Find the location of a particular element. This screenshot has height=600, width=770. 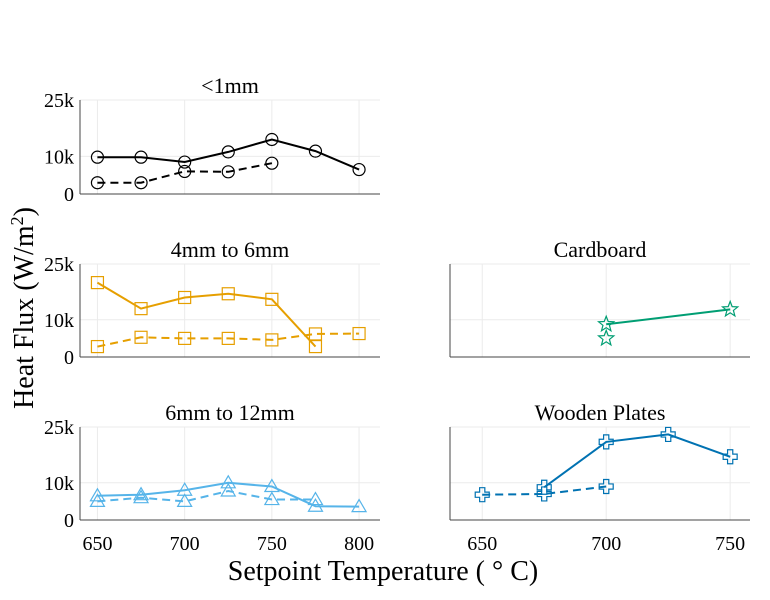

panel-p2: 4mm to 6mm 0 10k 25k is located at coordinates (212, 303).